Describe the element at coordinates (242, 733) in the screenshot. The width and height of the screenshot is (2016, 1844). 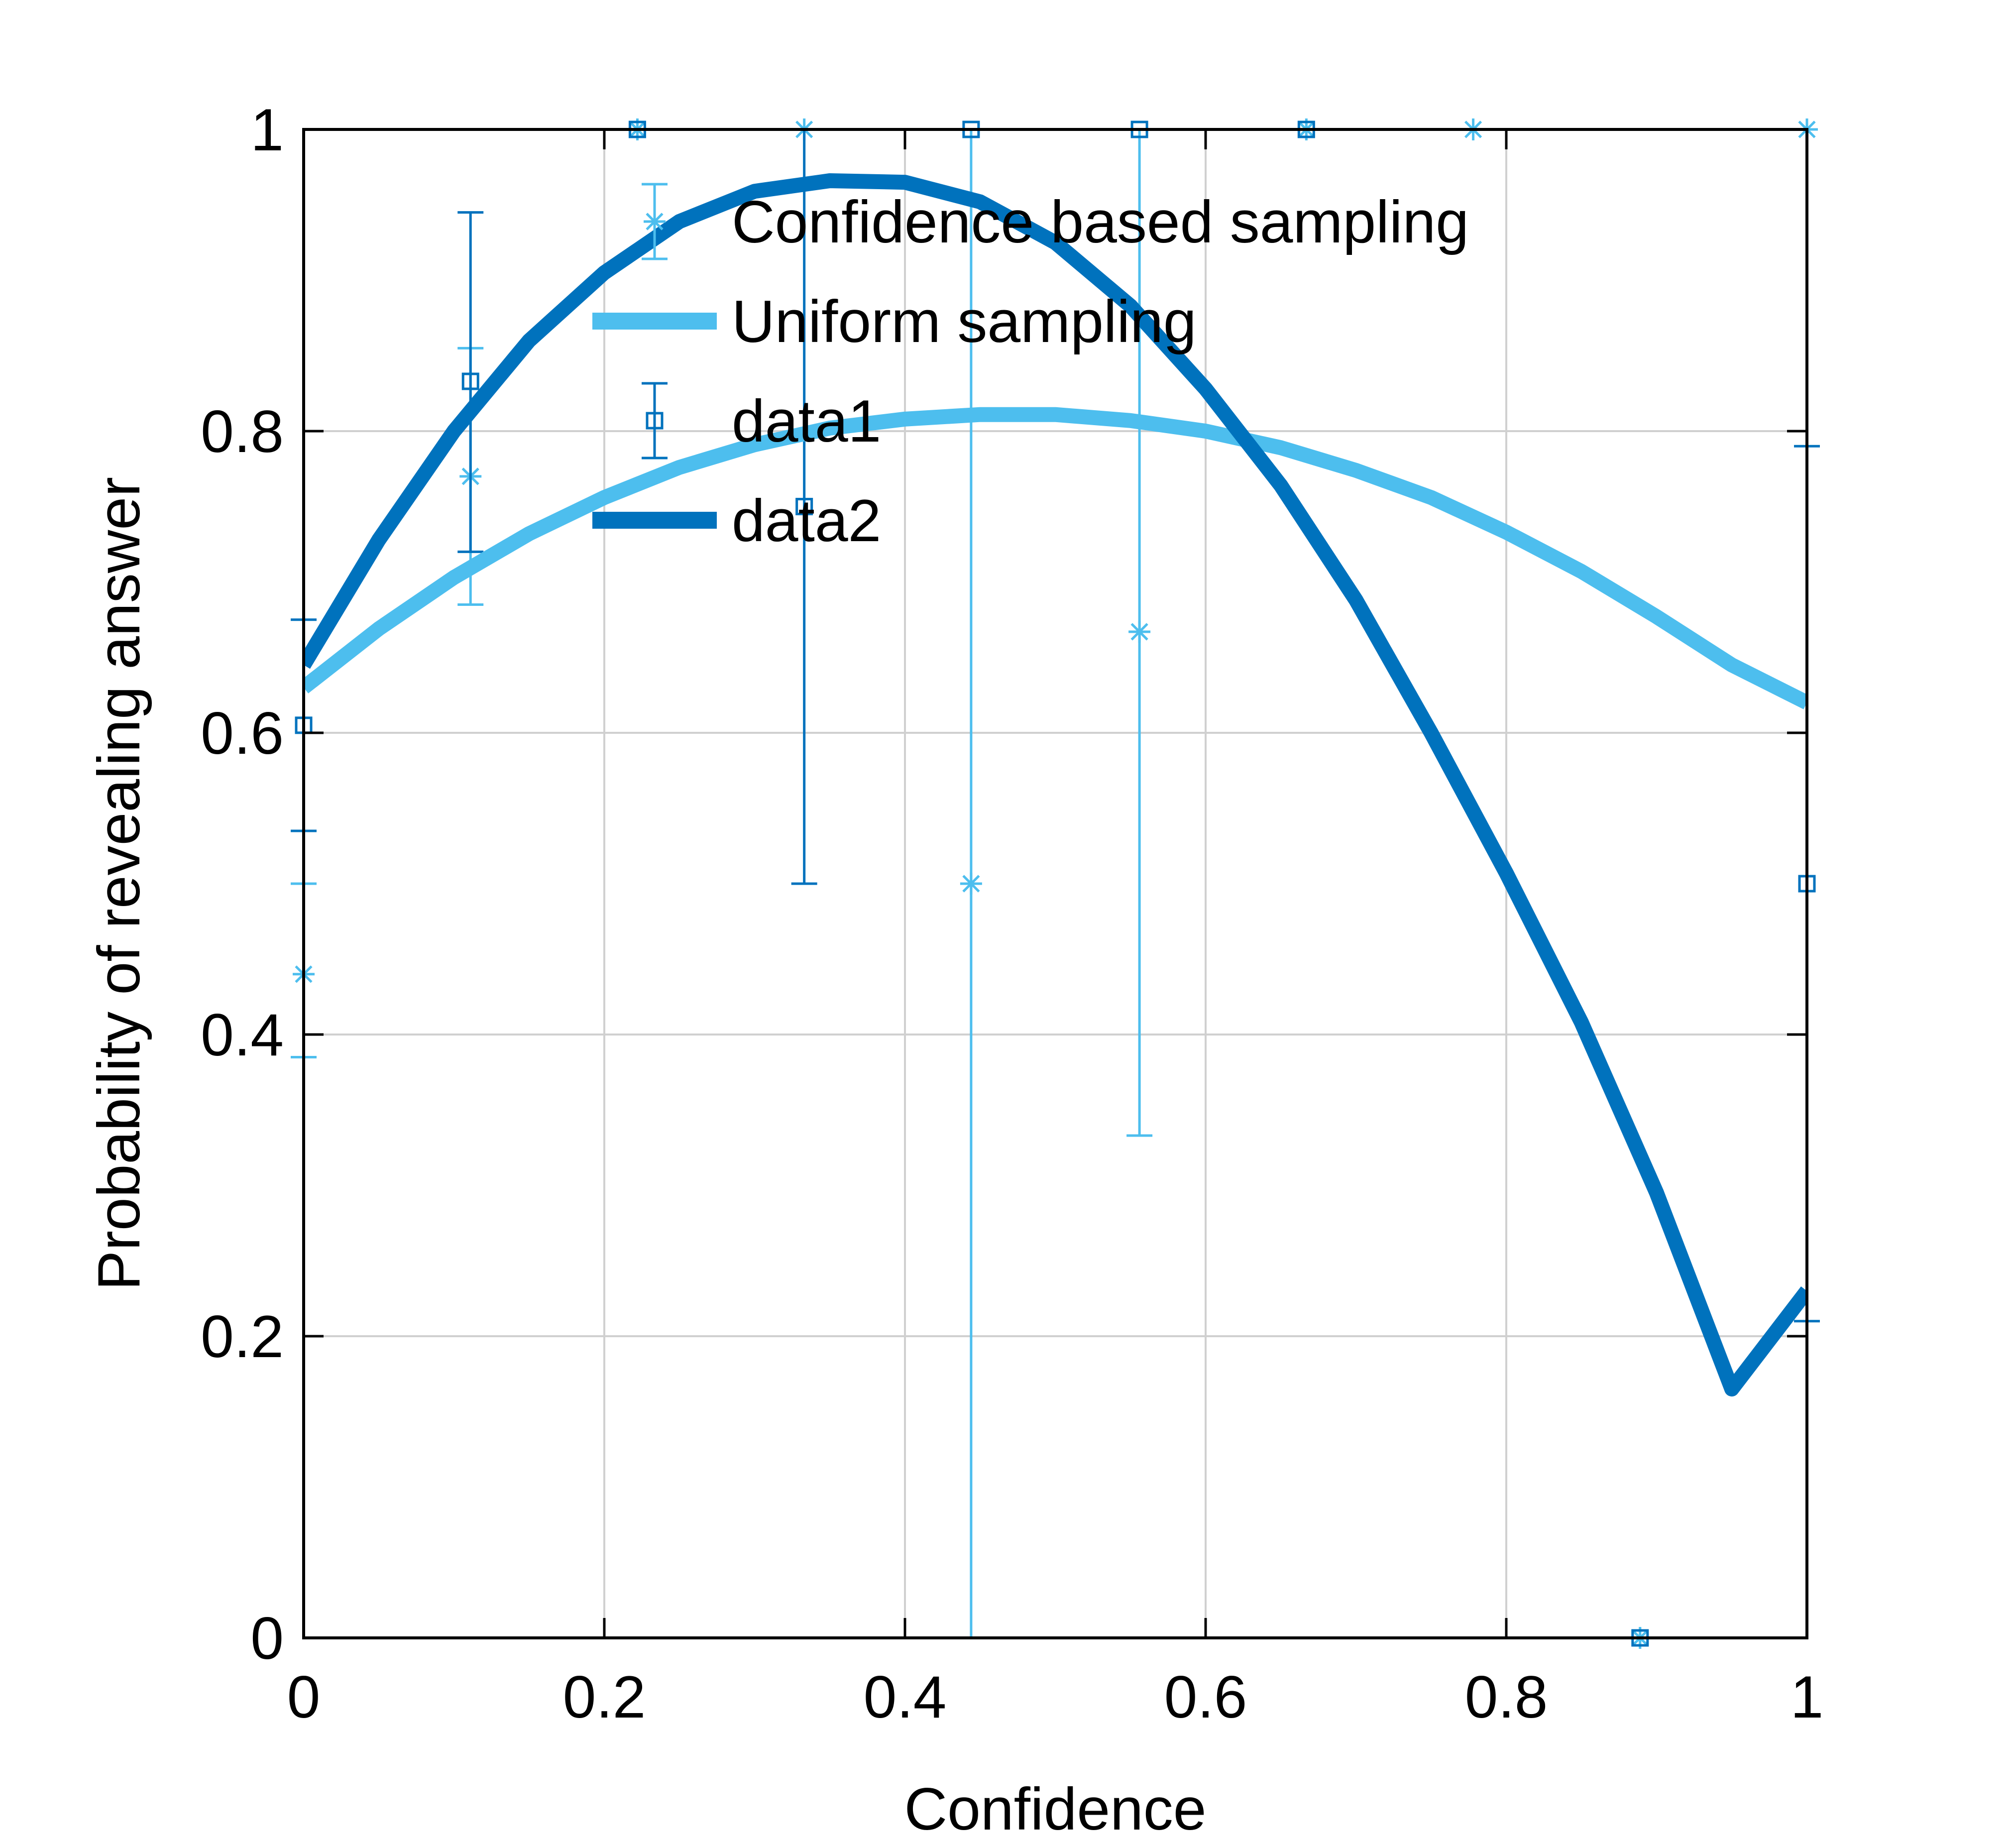
I see `y-tick-label: 0.6` at that location.